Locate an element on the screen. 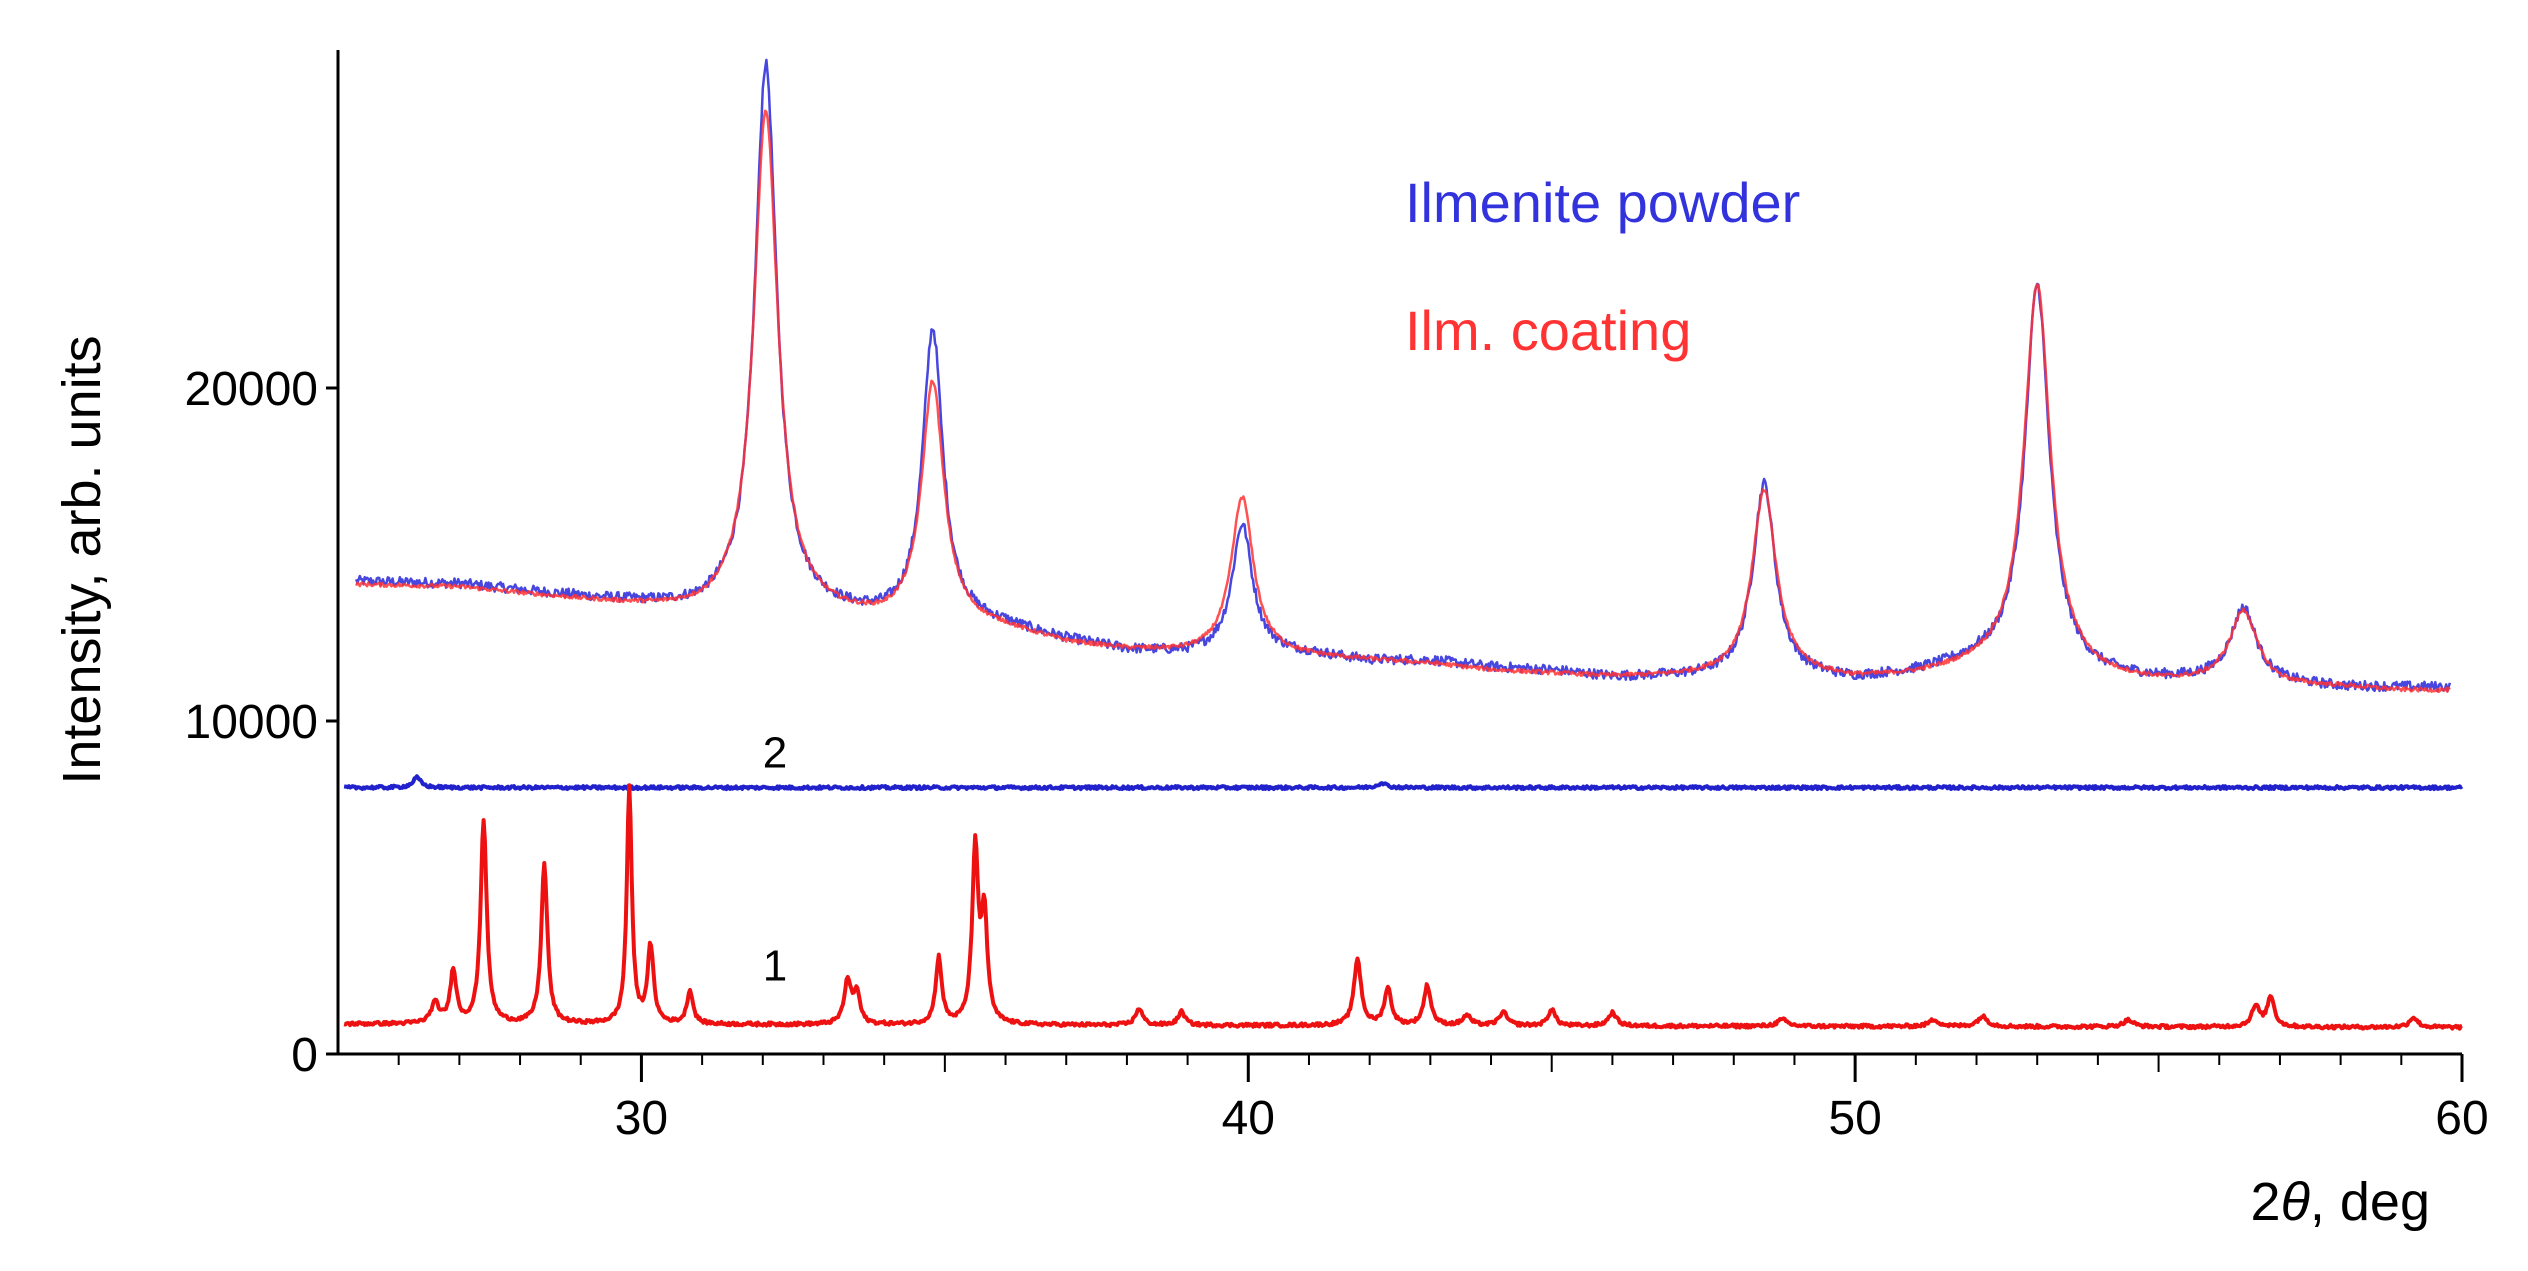 The width and height of the screenshot is (2528, 1271). curve-label-2: 2 is located at coordinates (775, 753).